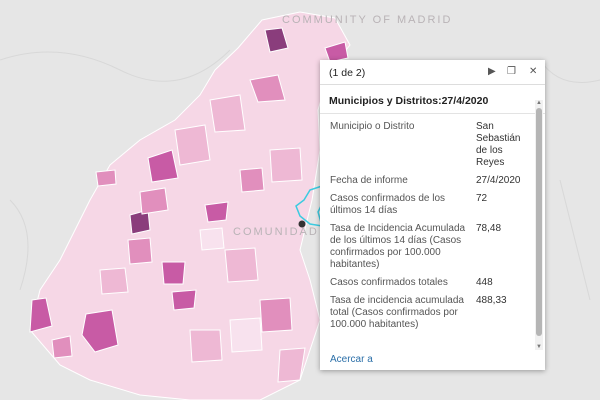  I want to click on popup-scrollbar: ▲ ▼, so click(539, 225).